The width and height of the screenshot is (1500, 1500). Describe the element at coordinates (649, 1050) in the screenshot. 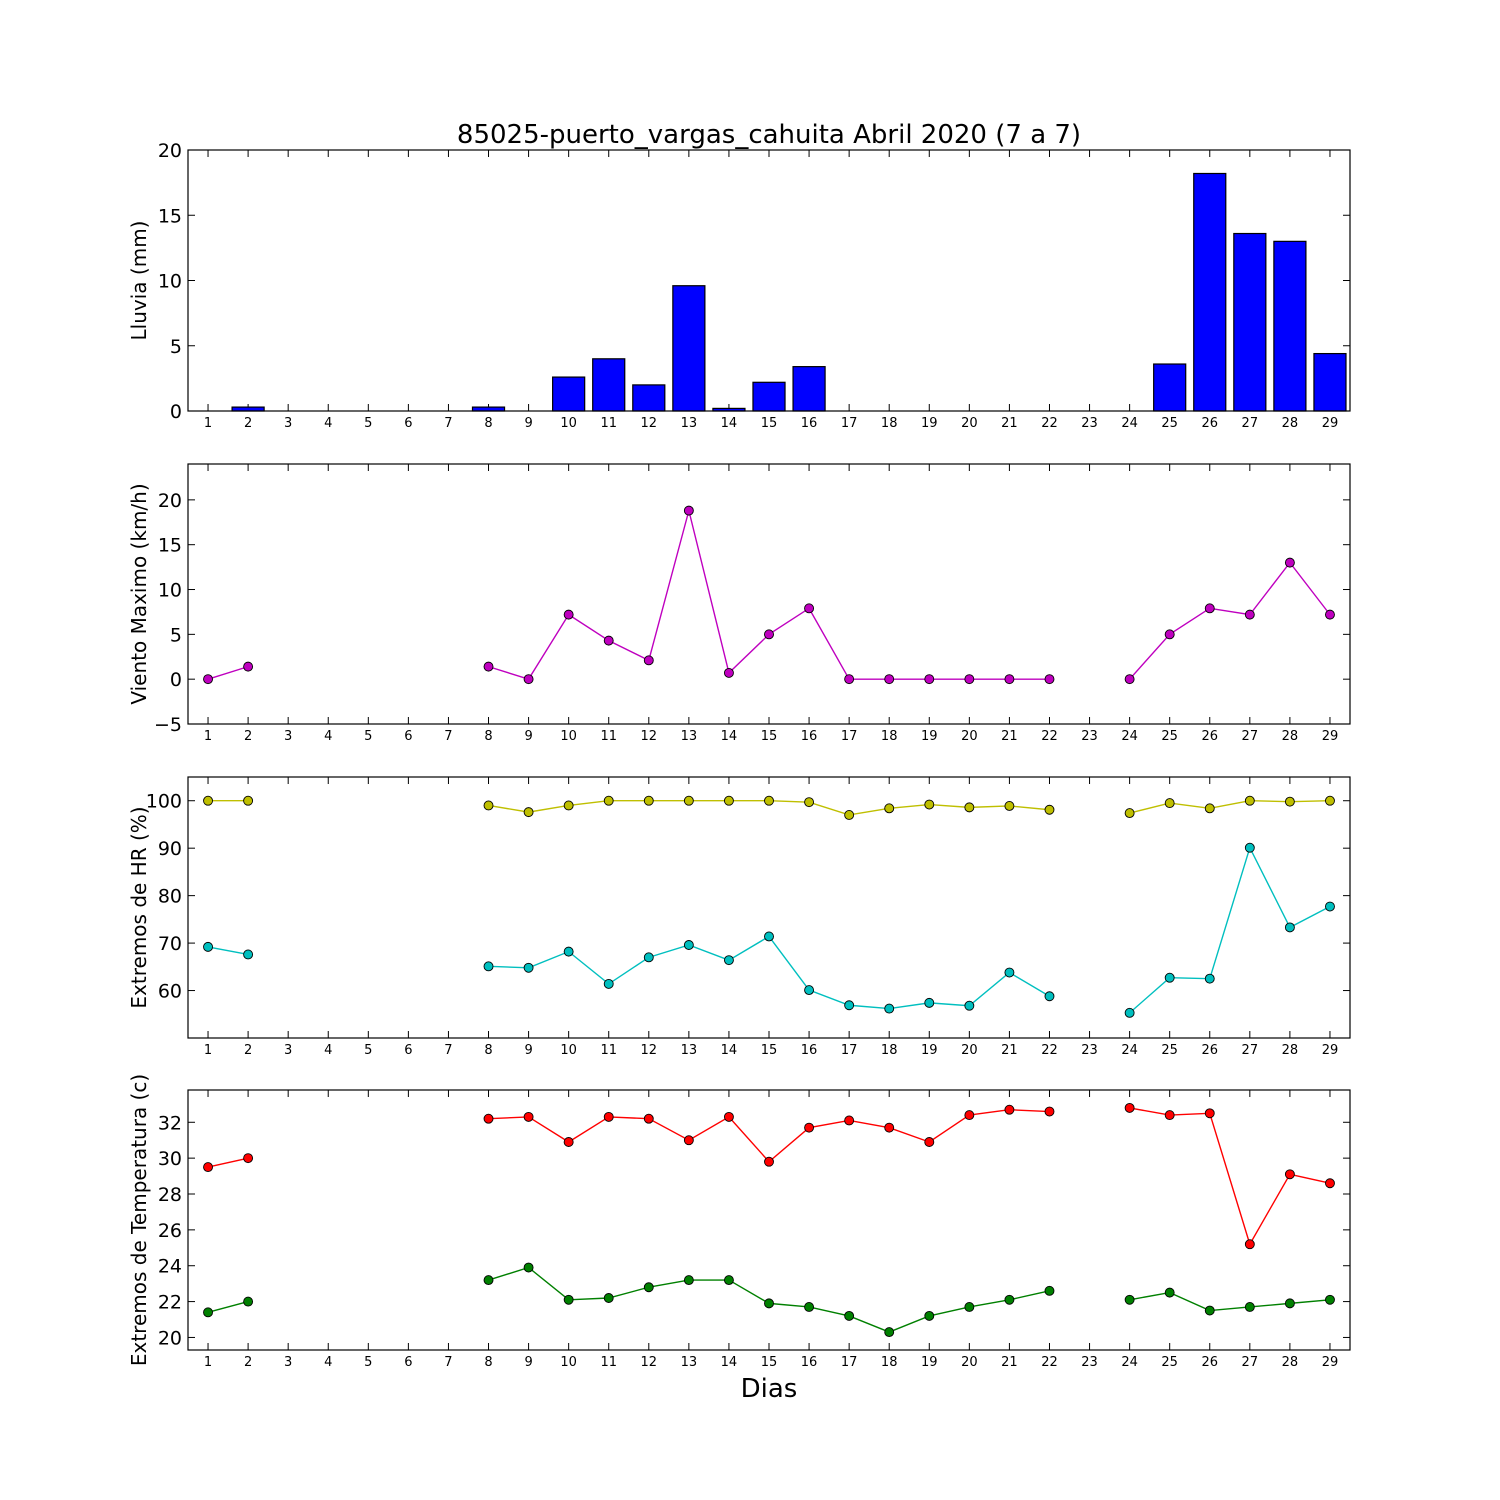

I see `humidity-xtick-label: 12` at that location.